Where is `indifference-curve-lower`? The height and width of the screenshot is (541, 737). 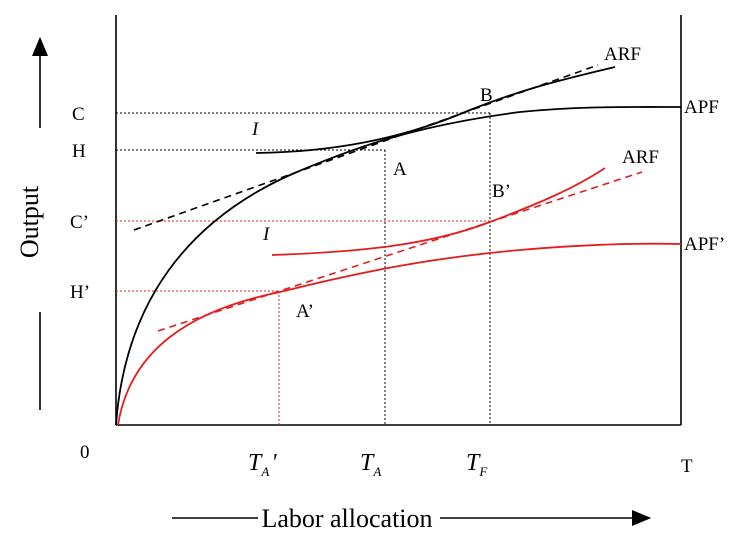
indifference-curve-lower is located at coordinates (438, 211).